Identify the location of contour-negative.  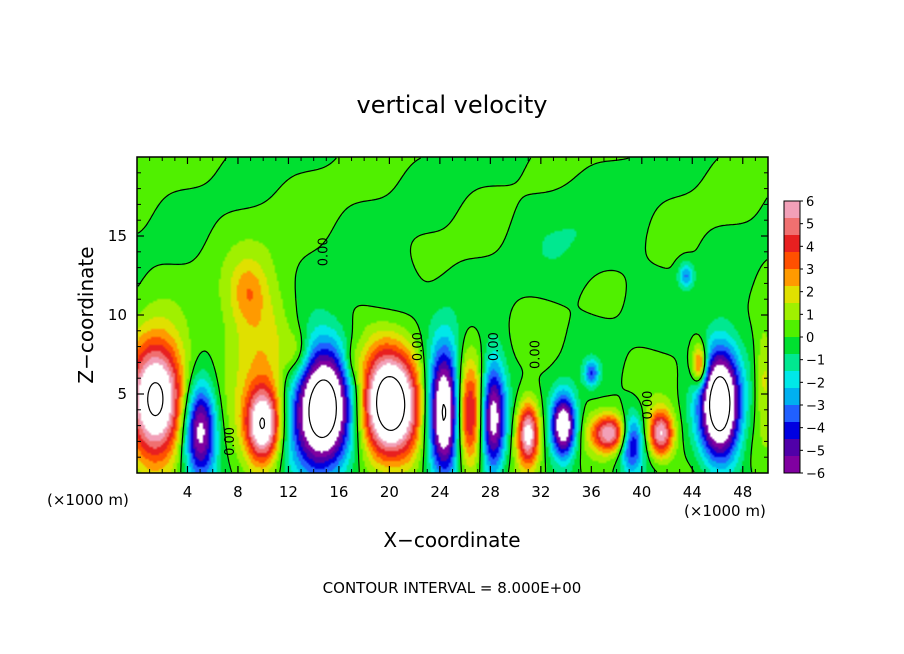
(519, 407).